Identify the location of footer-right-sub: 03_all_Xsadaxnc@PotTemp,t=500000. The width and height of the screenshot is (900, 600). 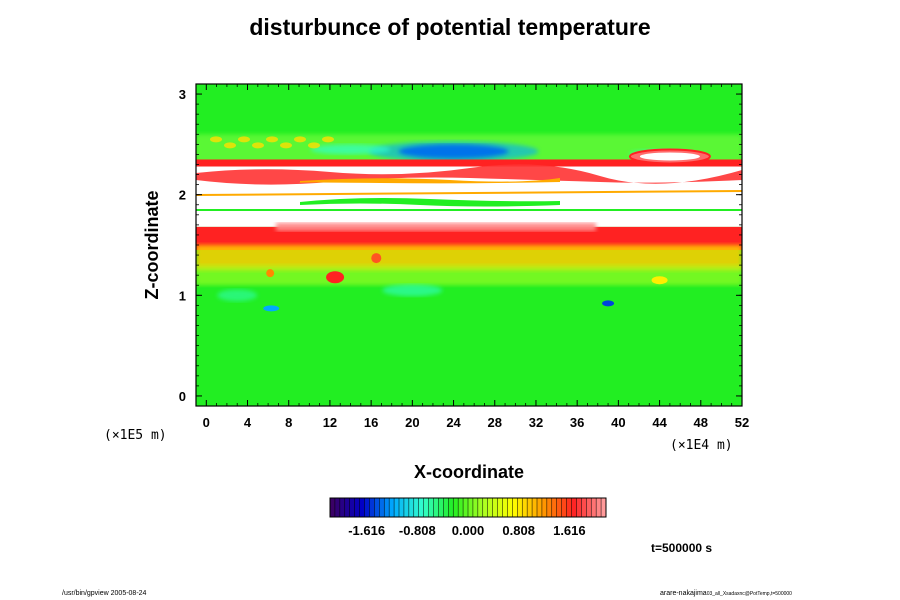
(749, 594).